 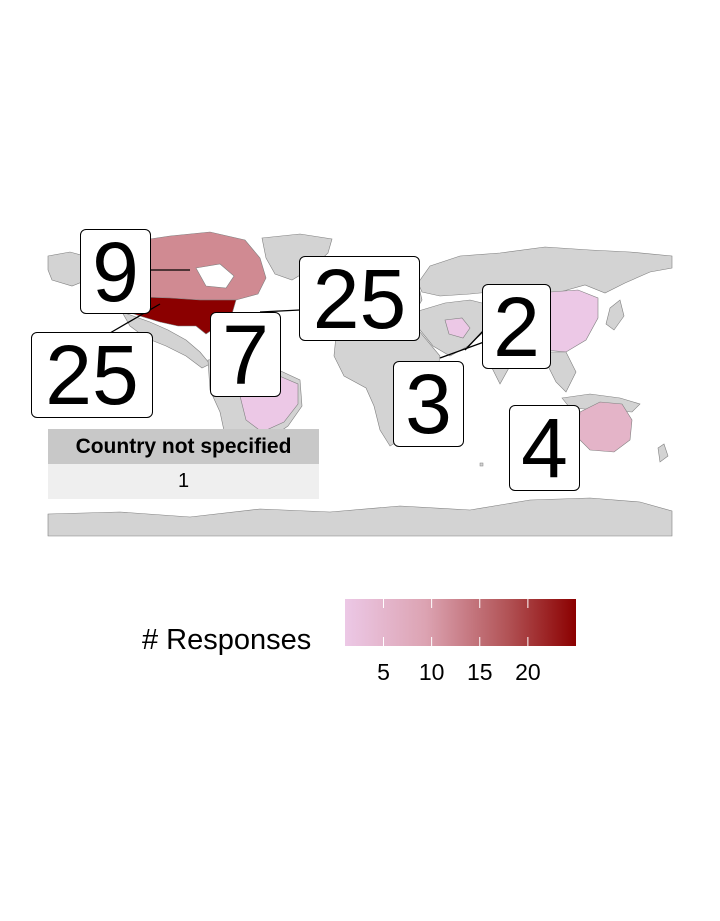 What do you see at coordinates (360, 517) in the screenshot?
I see `antarctica` at bounding box center [360, 517].